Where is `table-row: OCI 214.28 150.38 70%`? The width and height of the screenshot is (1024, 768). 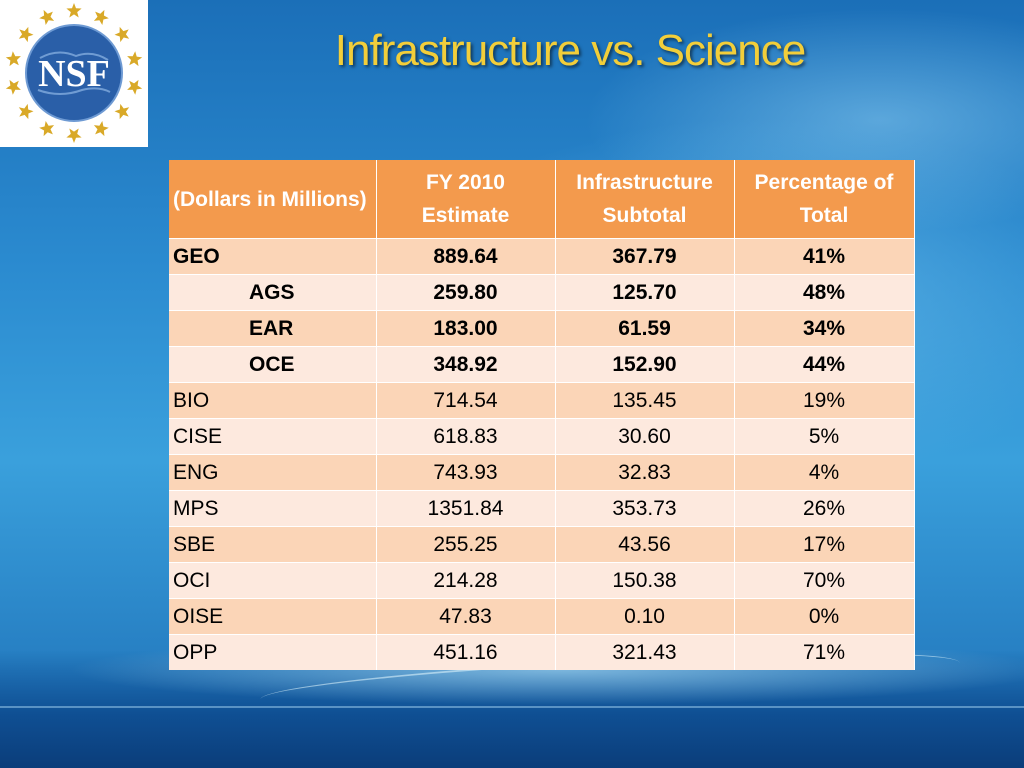
table-row: OCI 214.28 150.38 70% is located at coordinates (542, 580).